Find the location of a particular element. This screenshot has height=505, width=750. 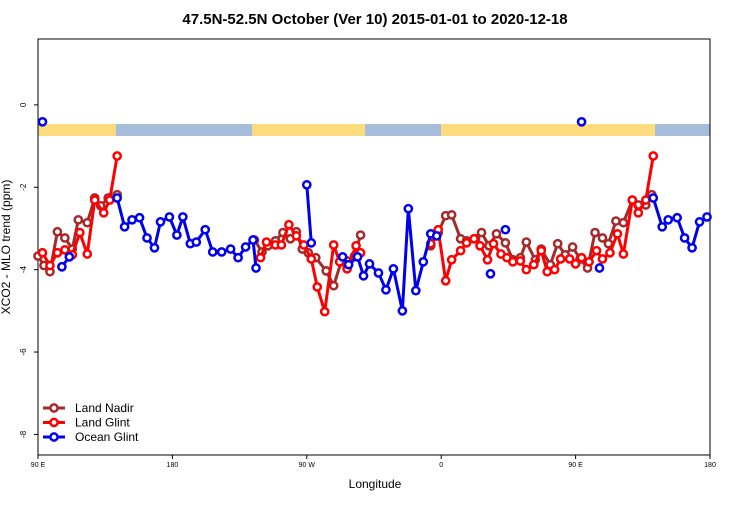

y-tick-label: -2 is located at coordinates (23, 187).